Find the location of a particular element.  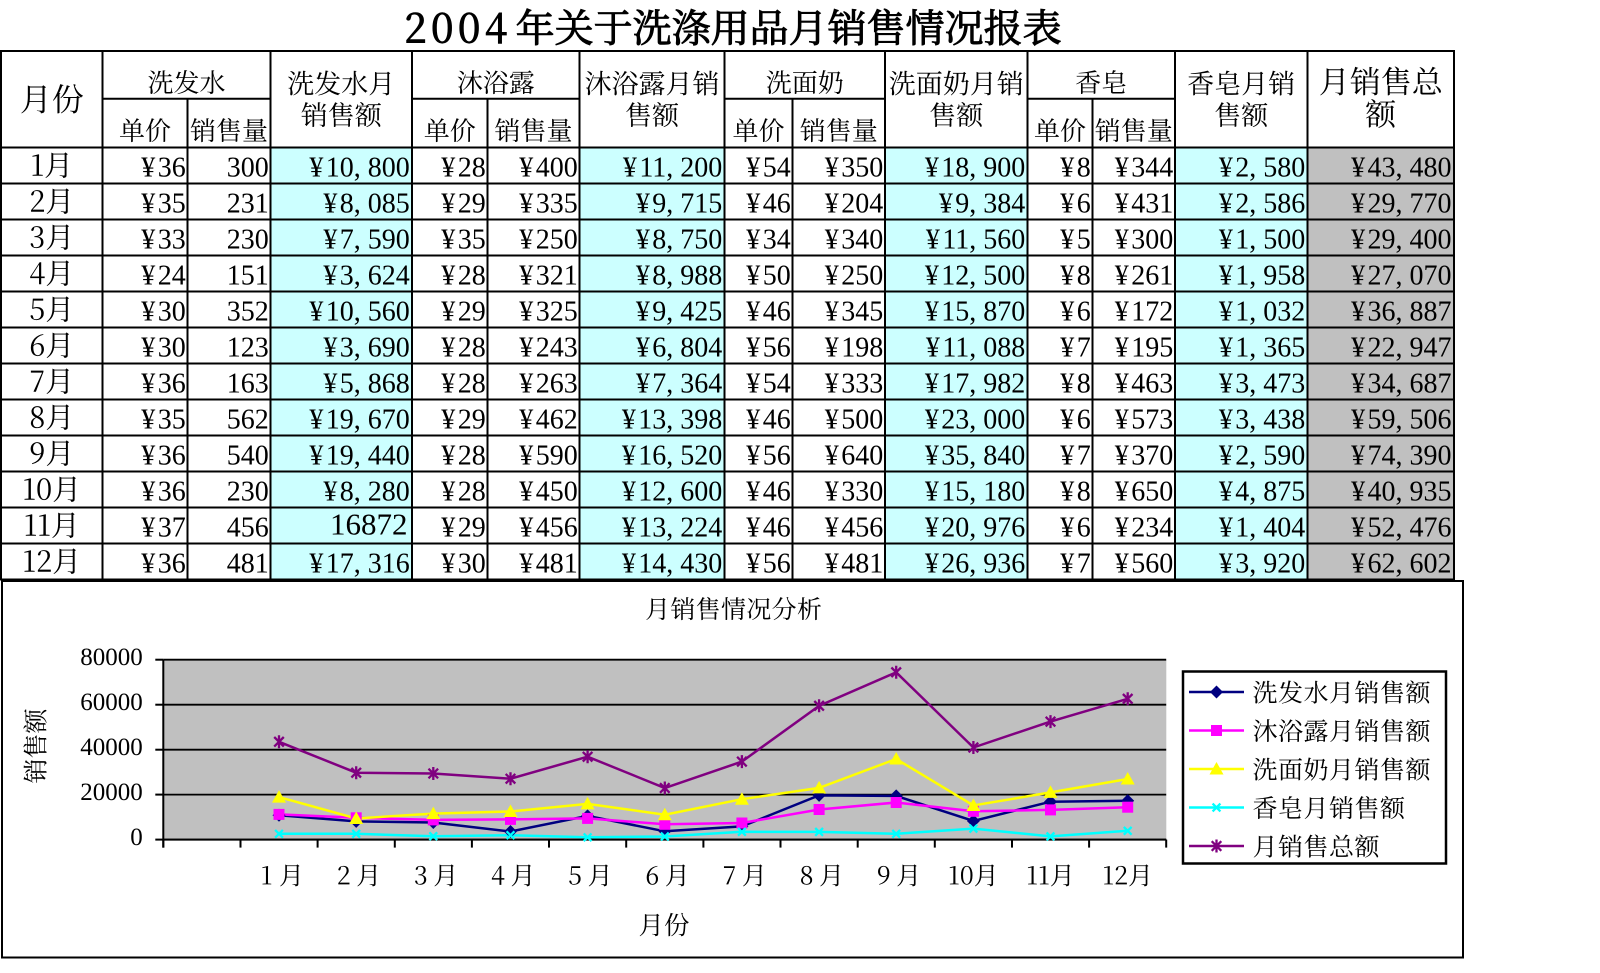

svg-text: ¥400 is located at coordinates (548, 168).